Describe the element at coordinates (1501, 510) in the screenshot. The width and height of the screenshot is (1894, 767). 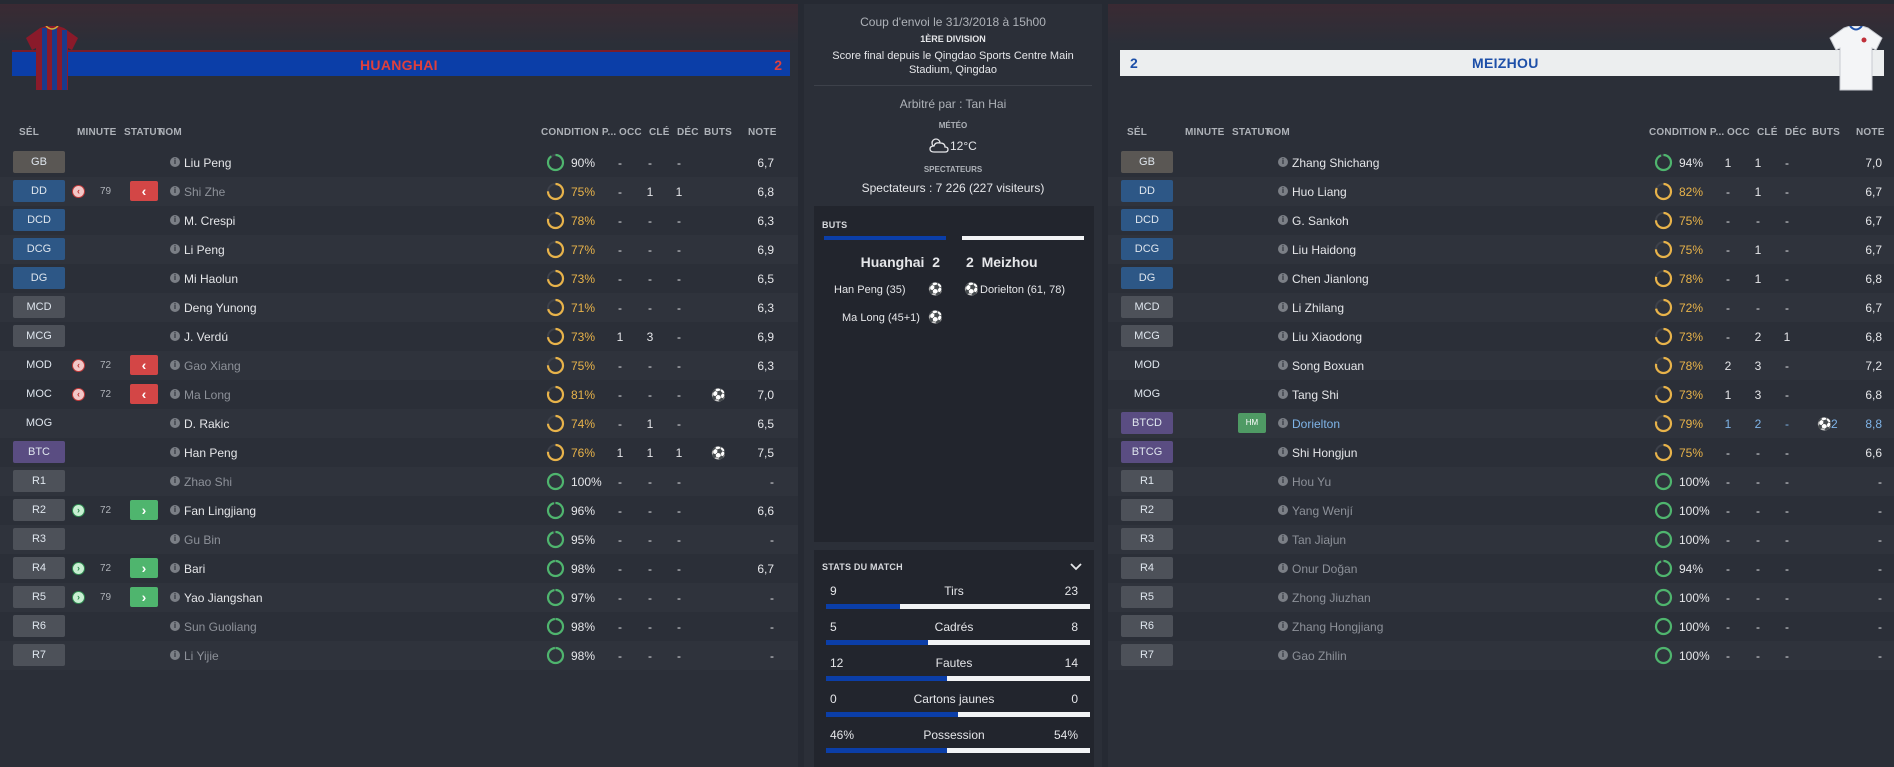
I see `player-row: R2 i Yang Wenjí 100% - - - -` at that location.